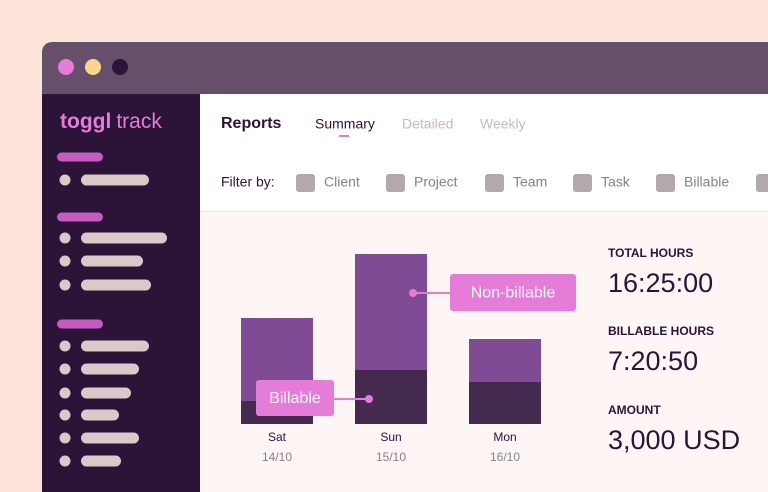 This screenshot has width=768, height=492. I want to click on filters: Client Project Team Task Billable, so click(532, 183).